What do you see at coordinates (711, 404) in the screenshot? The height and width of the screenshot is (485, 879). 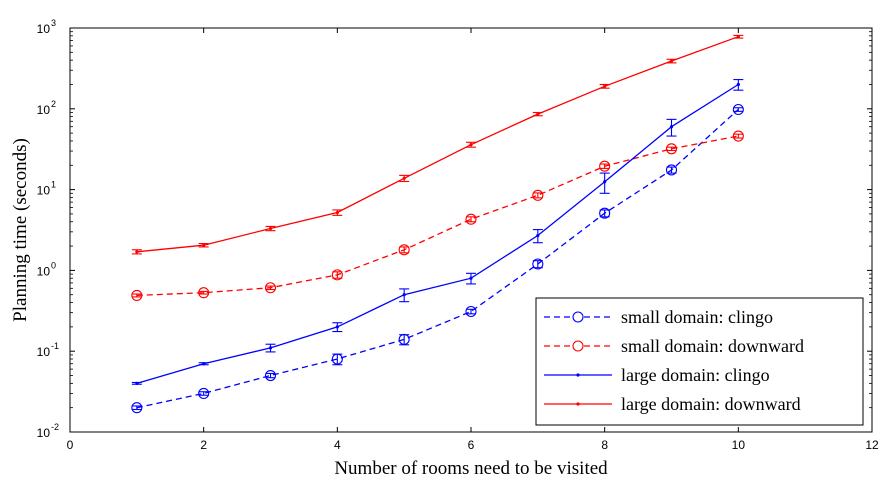 I see `legend-entry-label: large domain: downward` at bounding box center [711, 404].